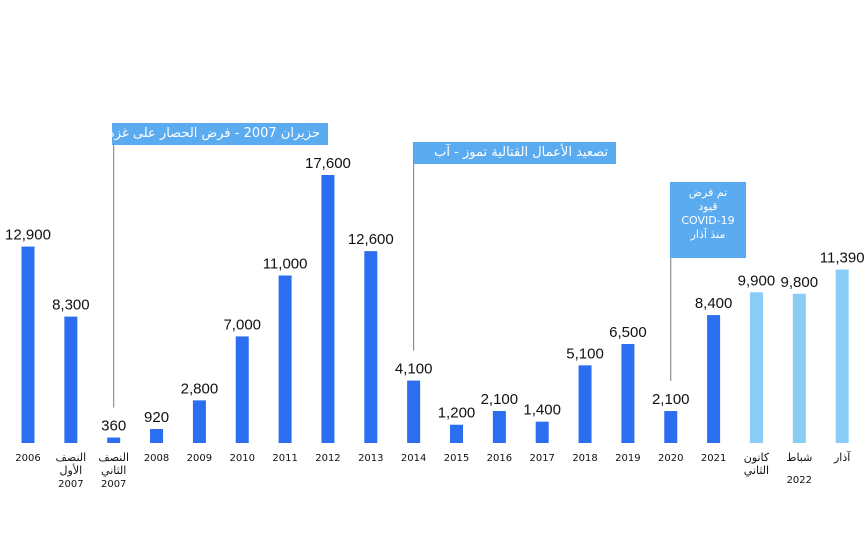 This screenshot has width=865, height=538. Describe the element at coordinates (213, 133) in the screenshot. I see `annotation-blockade-text: حزيران 2007 - فرض الحصار على غزة` at that location.